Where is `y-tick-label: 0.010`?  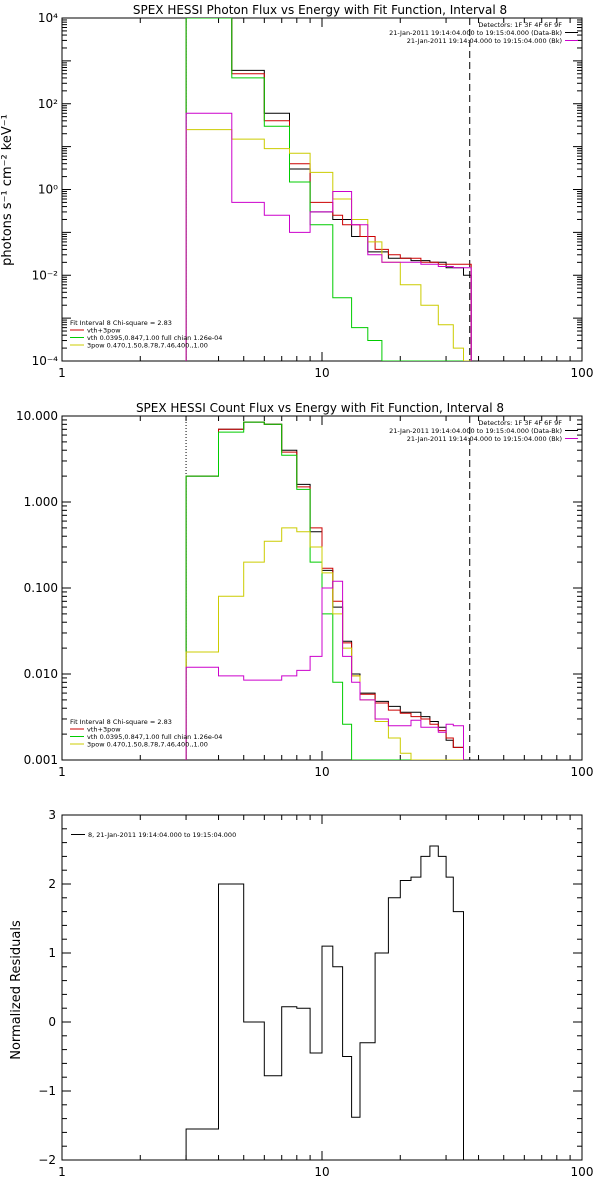
y-tick-label: 0.010 is located at coordinates (41, 674).